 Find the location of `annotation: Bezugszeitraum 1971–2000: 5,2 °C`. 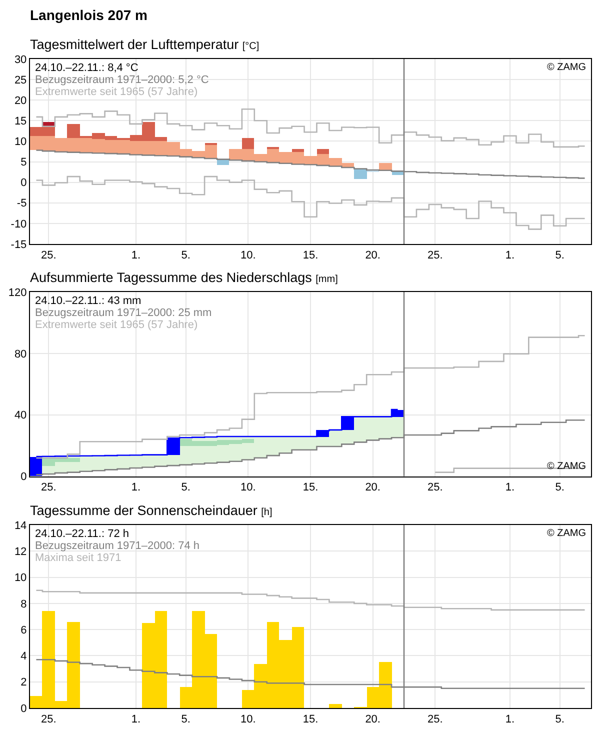

annotation: Bezugszeitraum 1971–2000: 5,2 °C is located at coordinates (122, 80).